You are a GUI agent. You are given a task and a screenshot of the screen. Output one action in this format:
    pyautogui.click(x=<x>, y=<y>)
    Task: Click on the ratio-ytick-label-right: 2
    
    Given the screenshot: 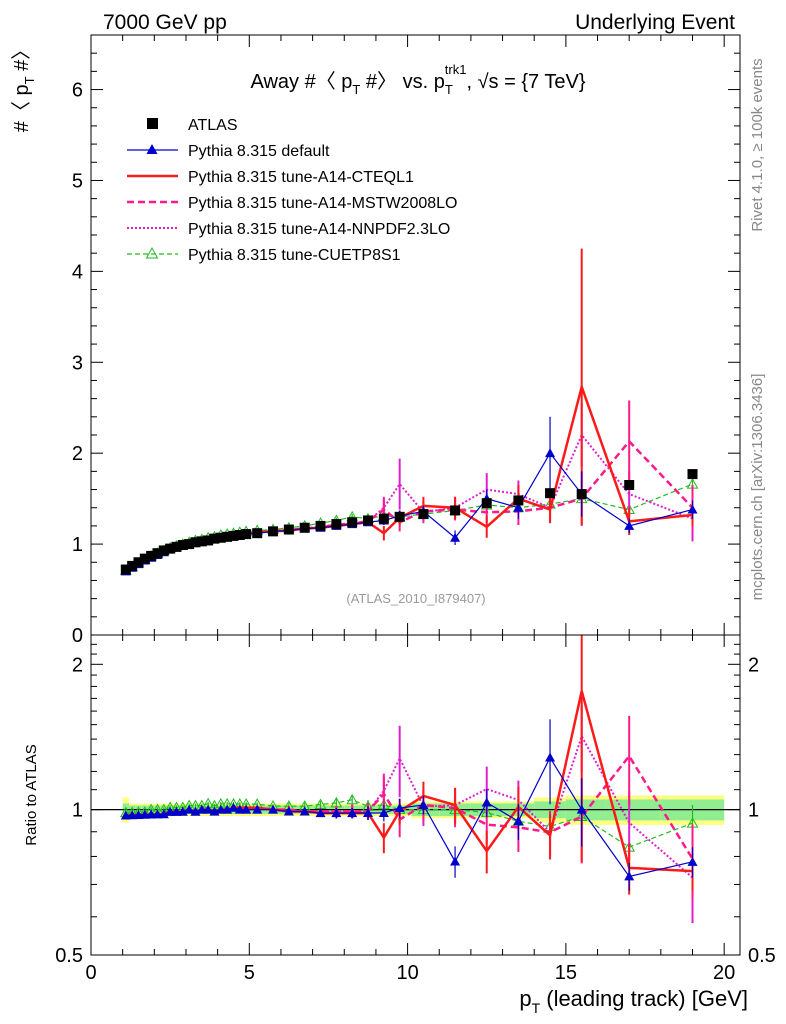 What is the action you would take?
    pyautogui.click(x=753, y=665)
    